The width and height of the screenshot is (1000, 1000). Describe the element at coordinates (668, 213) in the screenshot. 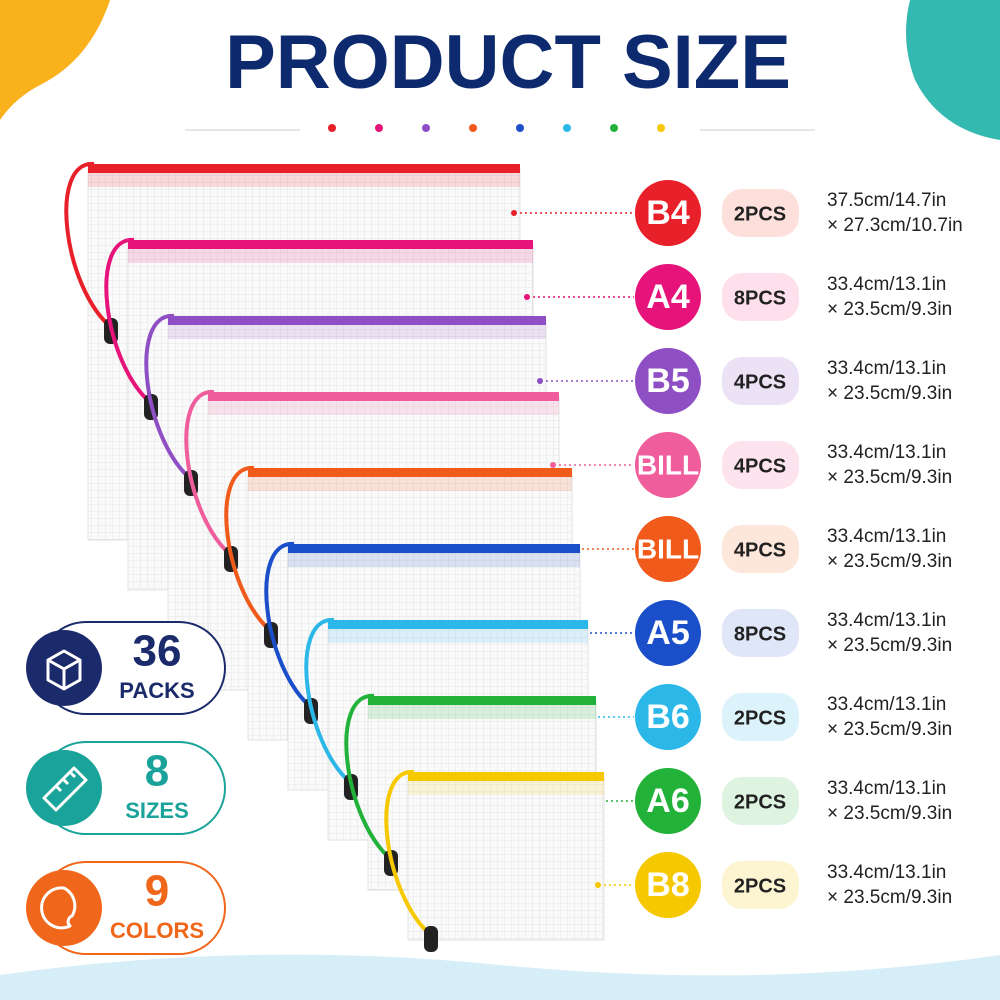

I see `size-label: B4` at that location.